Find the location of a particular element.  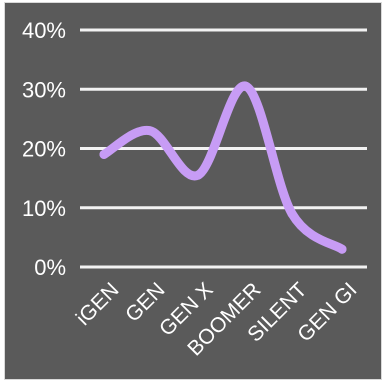

y-tick-label: 20% is located at coordinates (44, 149).